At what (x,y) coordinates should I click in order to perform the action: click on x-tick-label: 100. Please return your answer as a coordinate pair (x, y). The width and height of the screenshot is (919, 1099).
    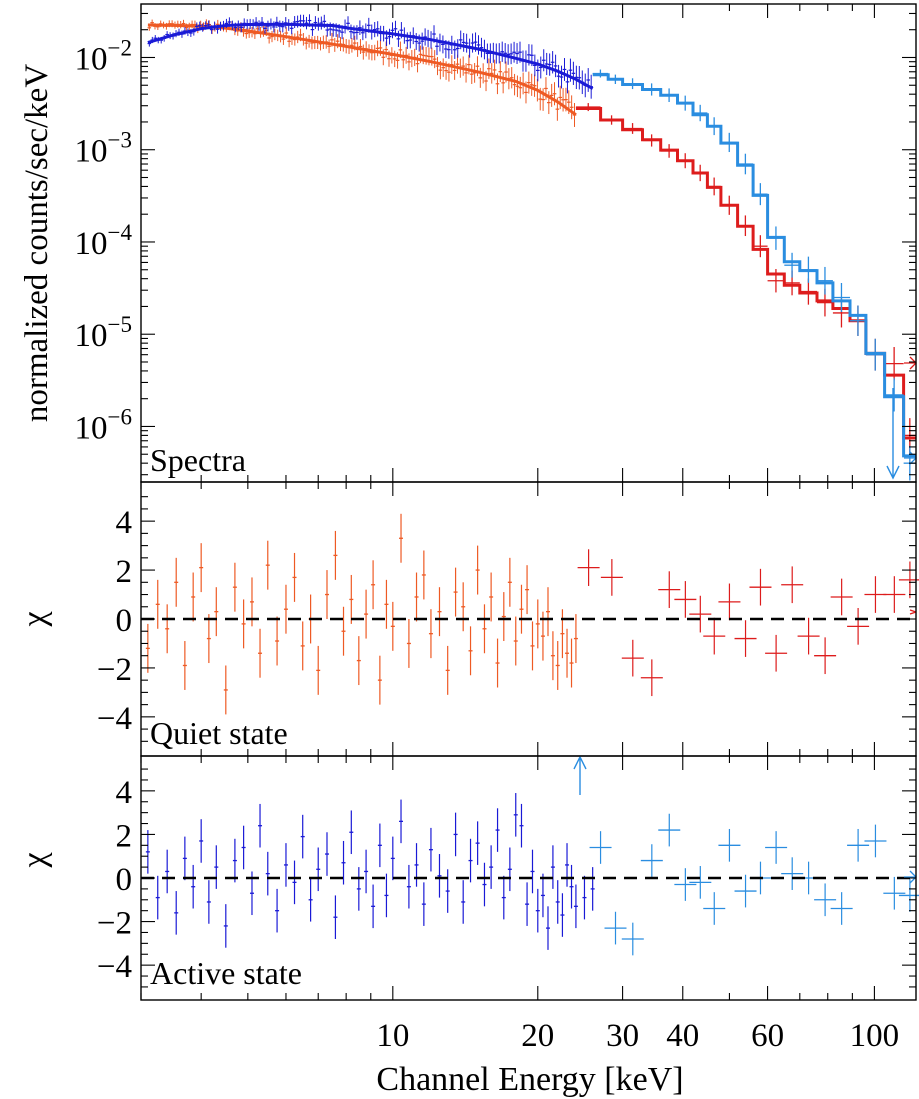
    Looking at the image, I should click on (875, 1036).